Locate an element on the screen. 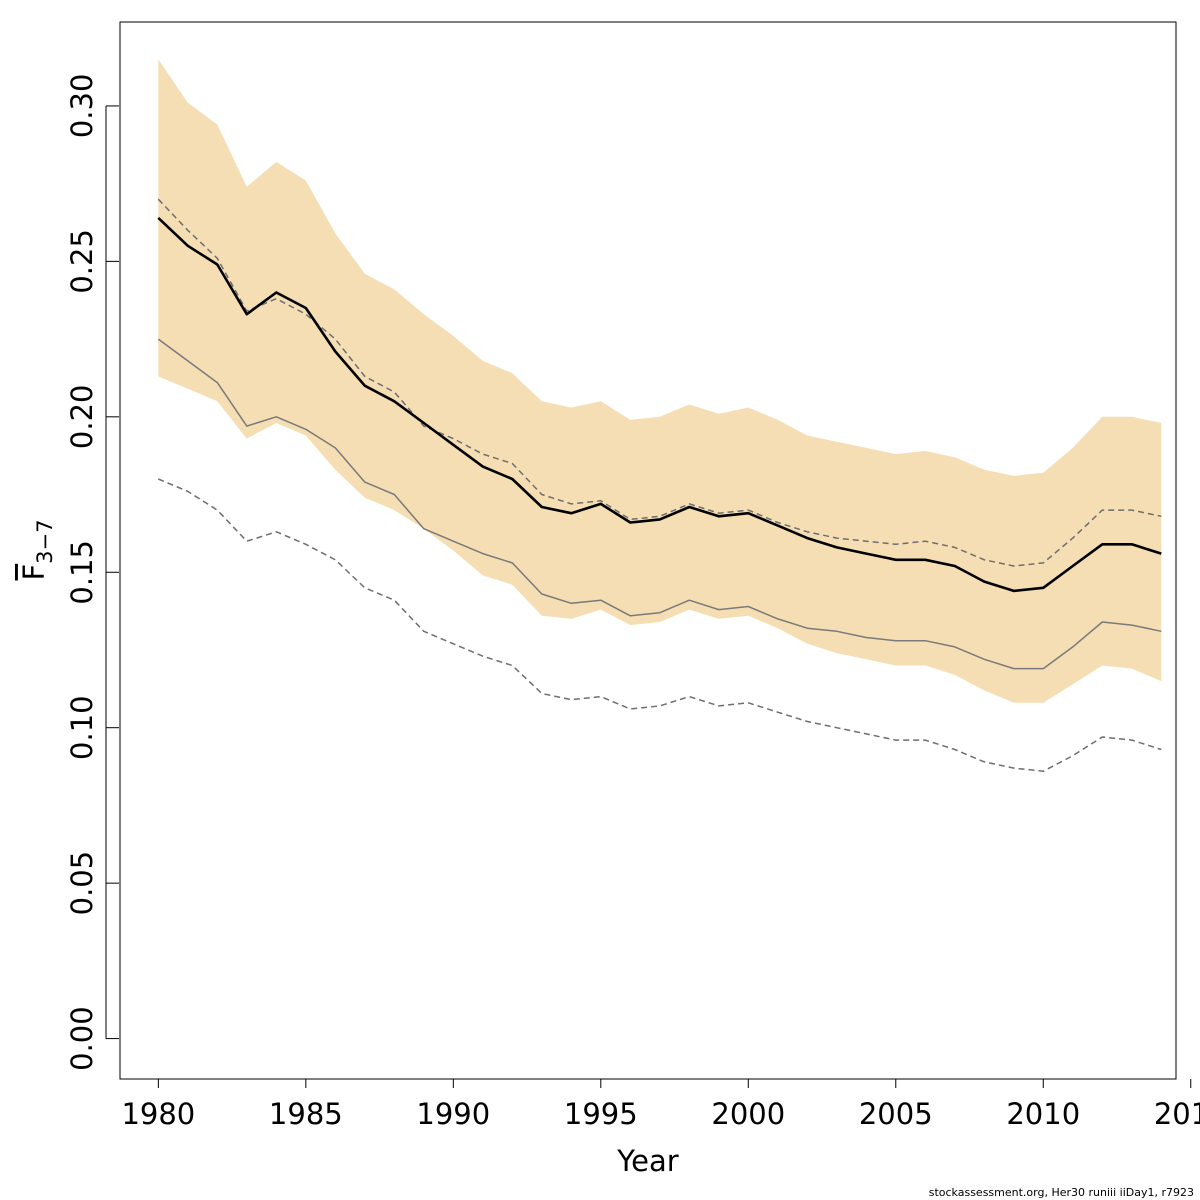 The width and height of the screenshot is (1200, 1200). y-axis-title-base: F is located at coordinates (34, 572).